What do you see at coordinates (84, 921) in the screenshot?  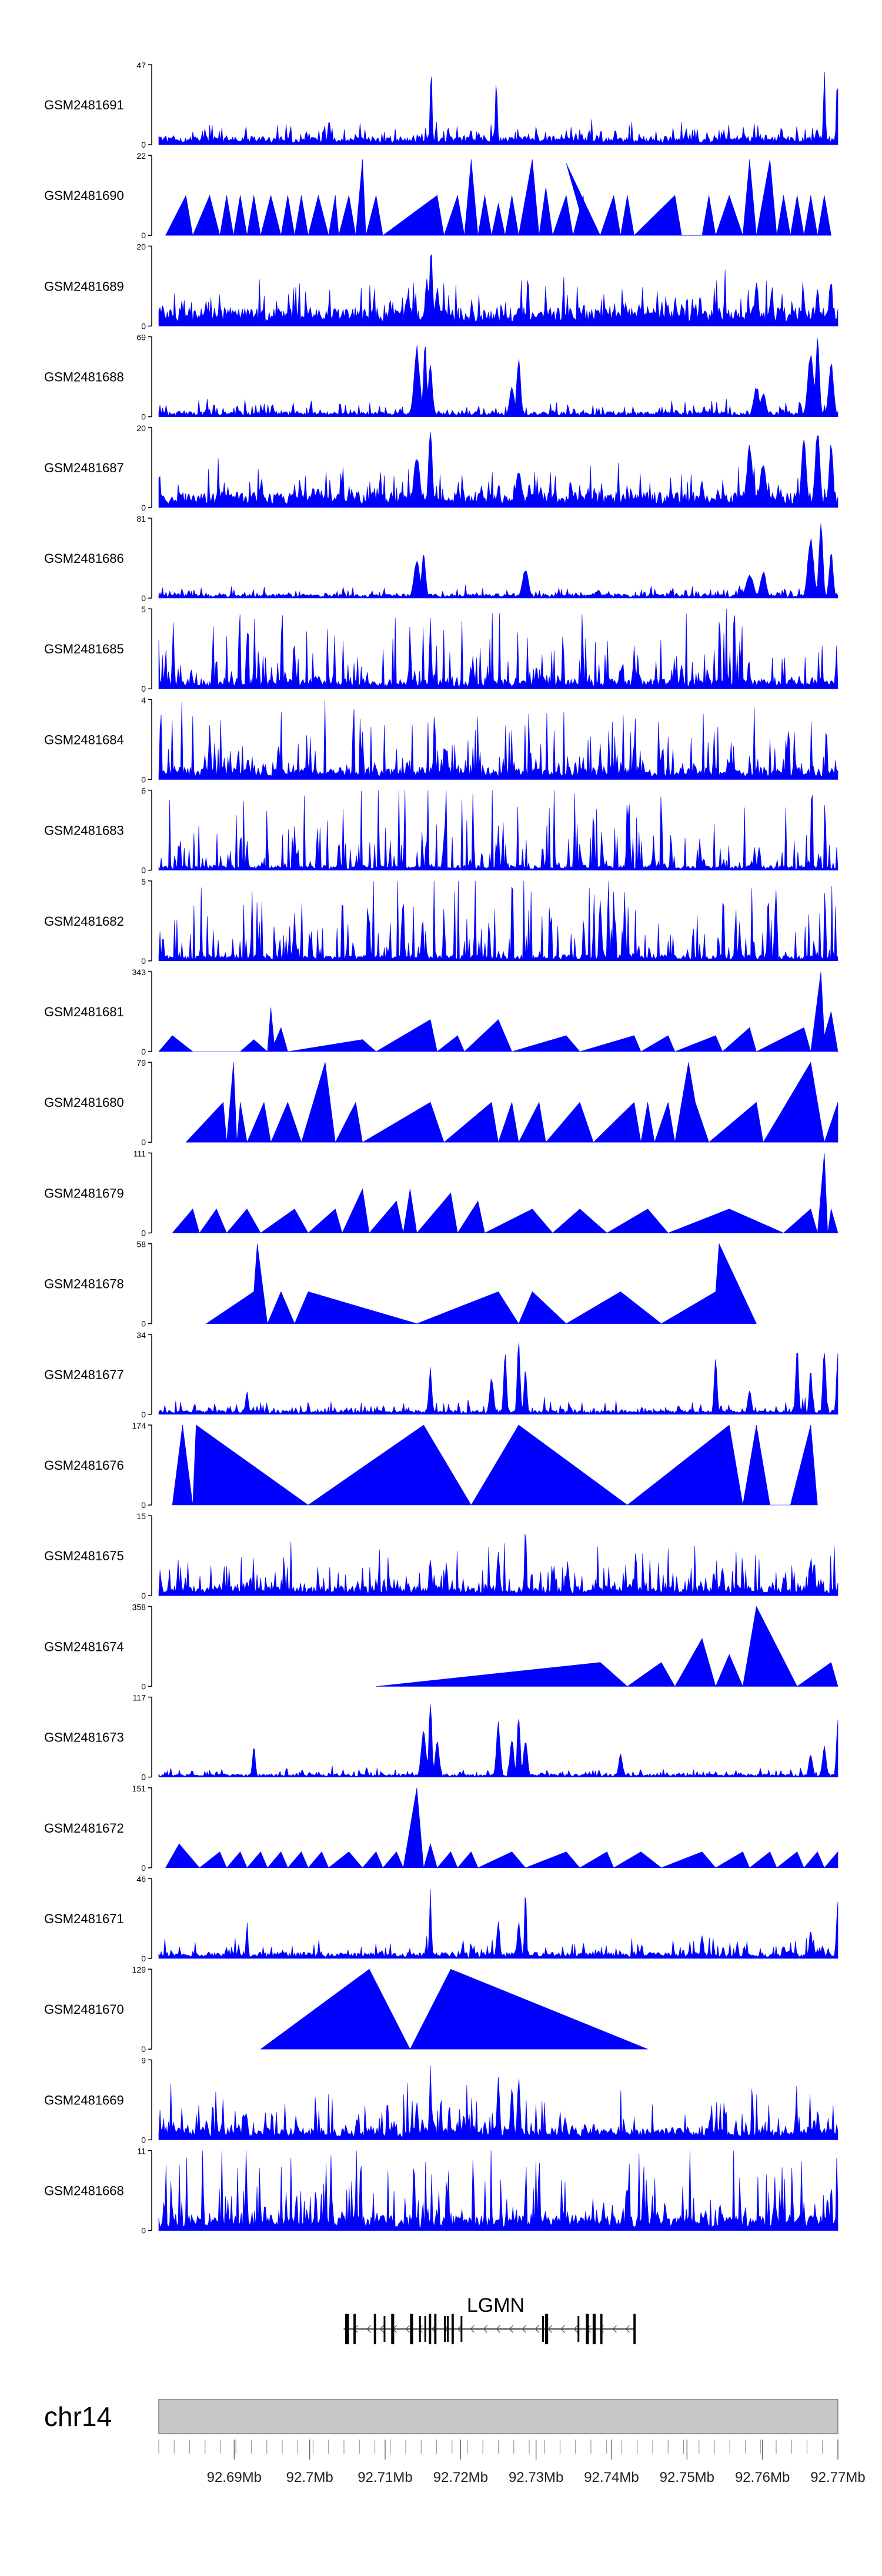 I see `track-label: GSM2481682` at bounding box center [84, 921].